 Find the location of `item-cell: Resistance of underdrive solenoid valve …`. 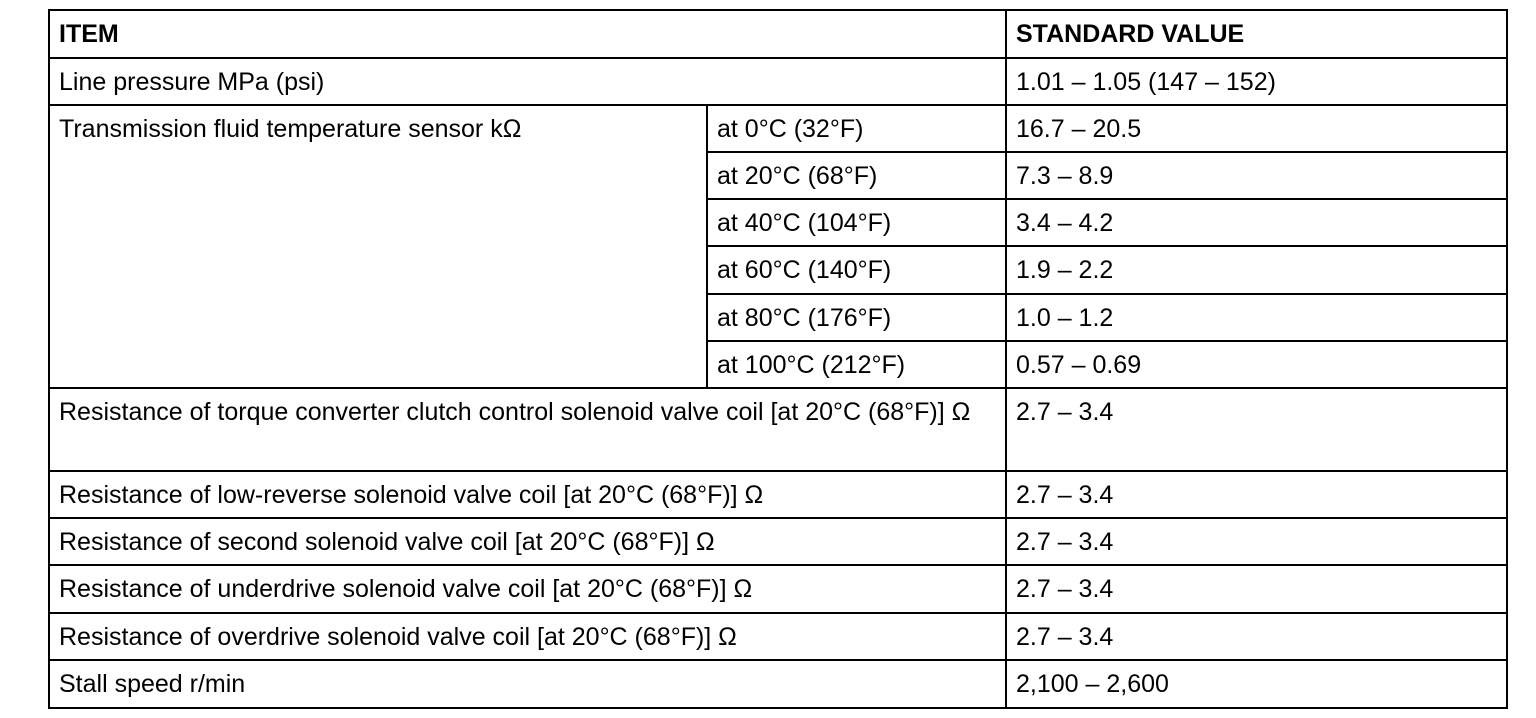

item-cell: Resistance of underdrive solenoid valve … is located at coordinates (527, 589).